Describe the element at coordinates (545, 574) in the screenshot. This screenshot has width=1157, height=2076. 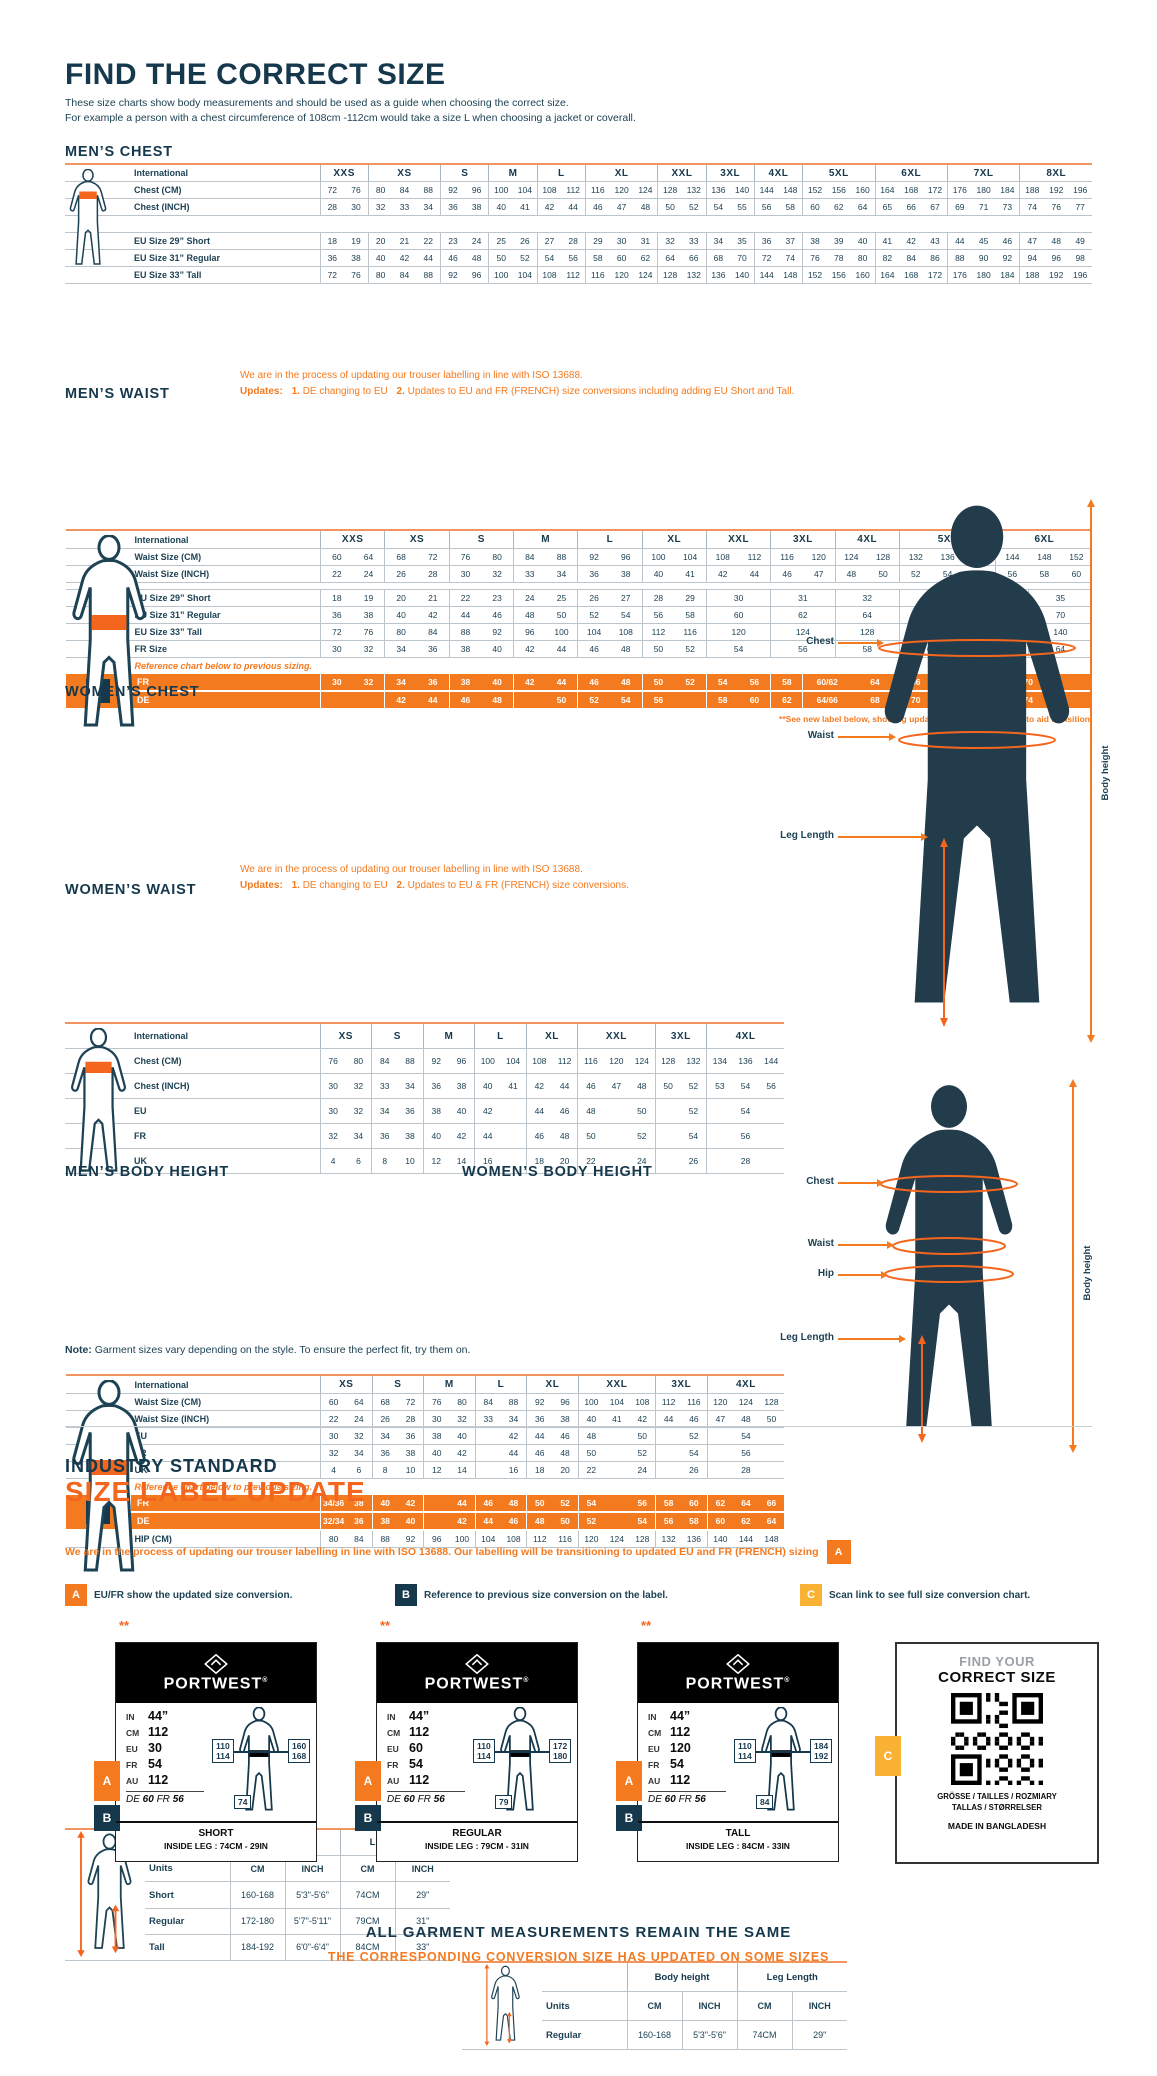
I see `size-cell: 33 34` at that location.